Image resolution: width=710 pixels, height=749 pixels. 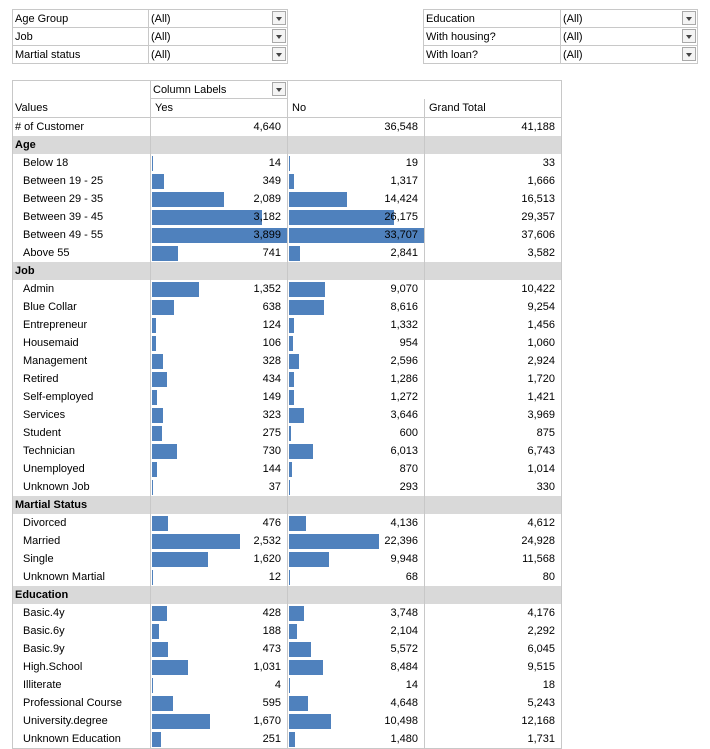 What do you see at coordinates (271, 343) in the screenshot?
I see `yes-value: 106` at bounding box center [271, 343].